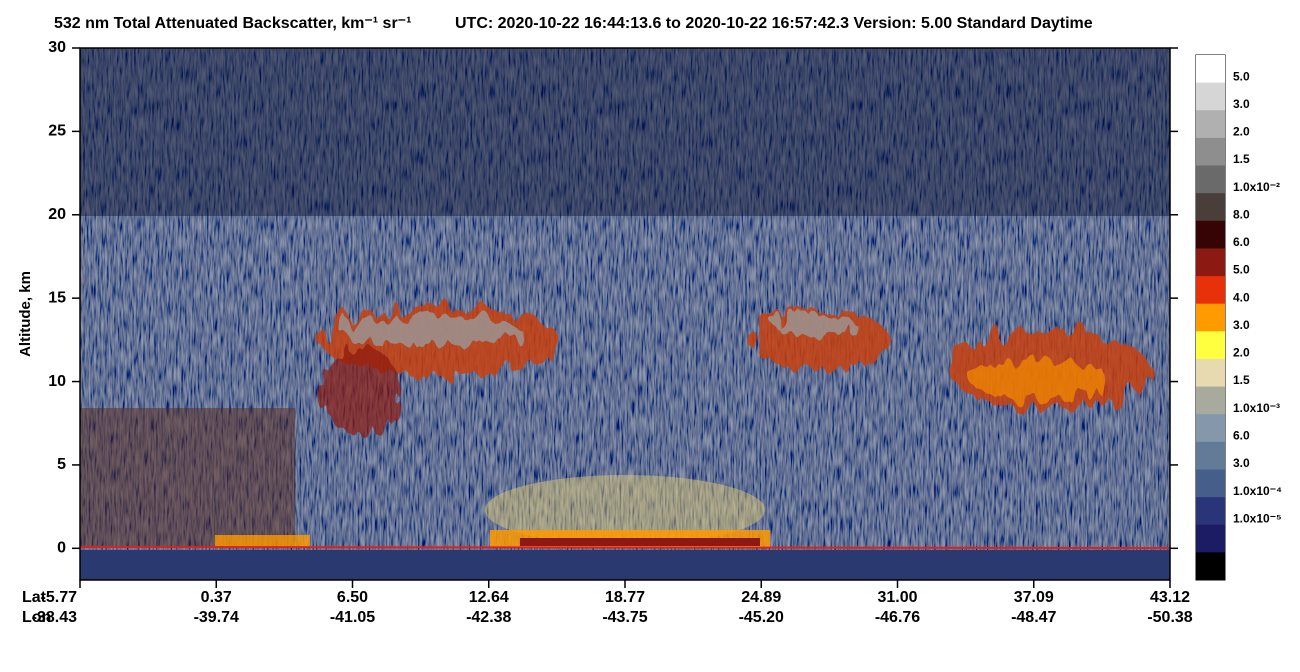 The width and height of the screenshot is (1300, 672). What do you see at coordinates (624, 617) in the screenshot?
I see `lon-label: -43.75` at bounding box center [624, 617].